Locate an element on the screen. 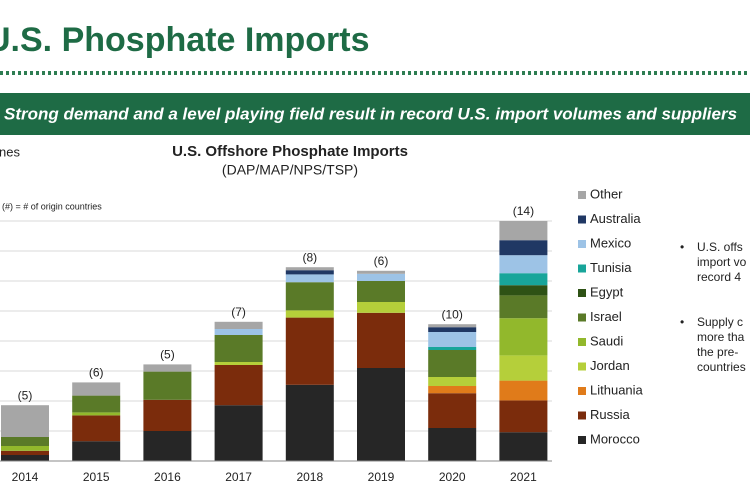  bullet-text: the pre- is located at coordinates (717, 352).